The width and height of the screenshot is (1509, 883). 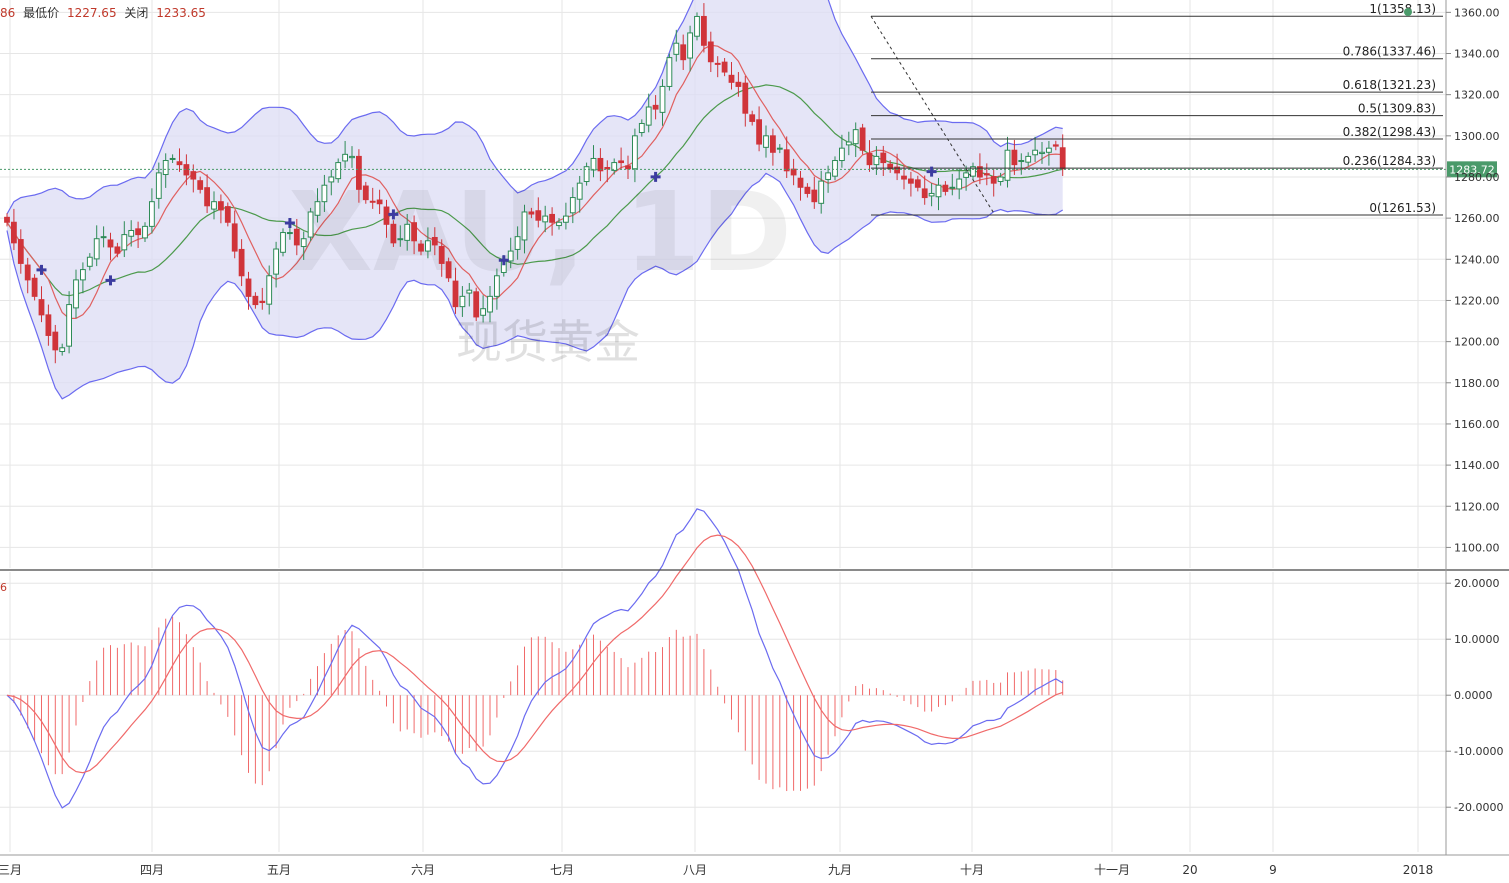 What do you see at coordinates (1477, 54) in the screenshot?
I see `price-tick-label: 1340.00` at bounding box center [1477, 54].